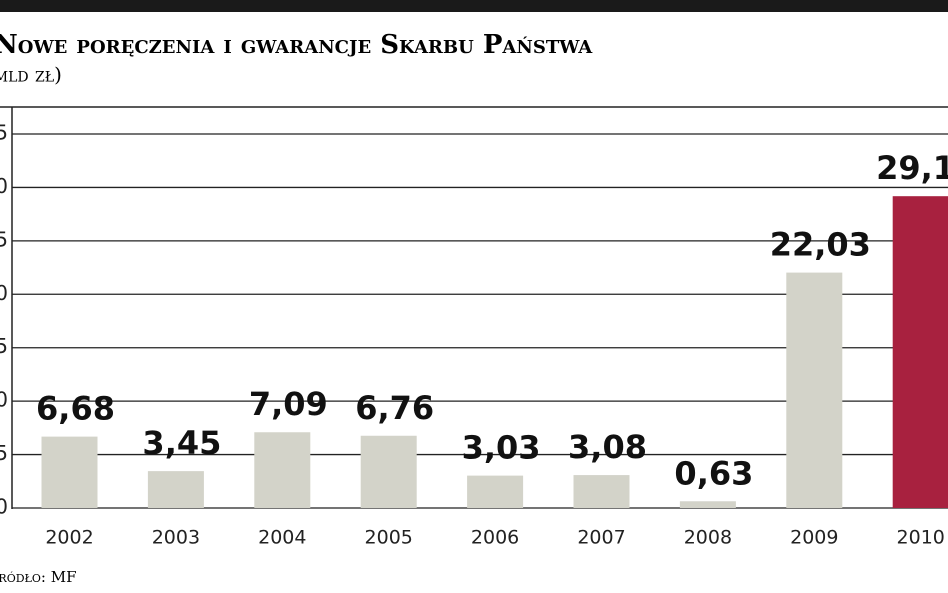 The height and width of the screenshot is (593, 948). What do you see at coordinates (4, 346) in the screenshot?
I see `y-tick-label: 15` at bounding box center [4, 346].